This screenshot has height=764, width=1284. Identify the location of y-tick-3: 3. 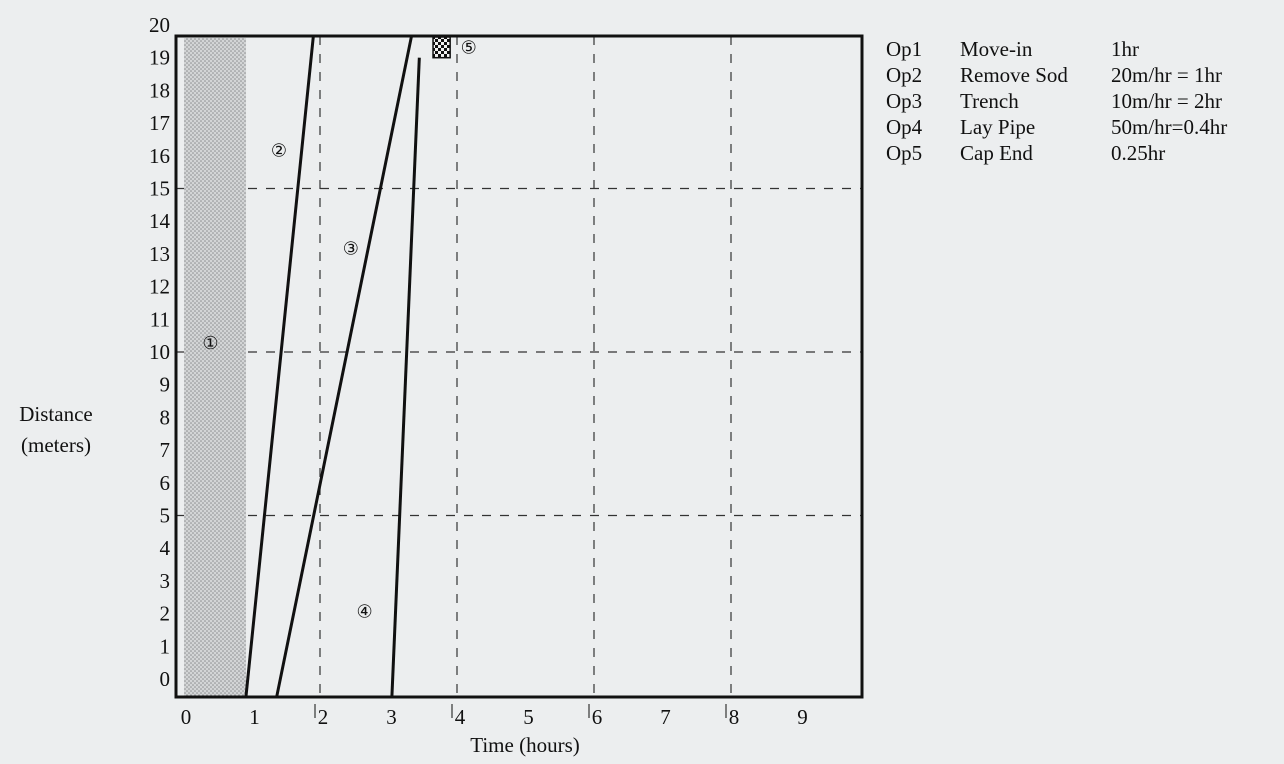
(165, 581).